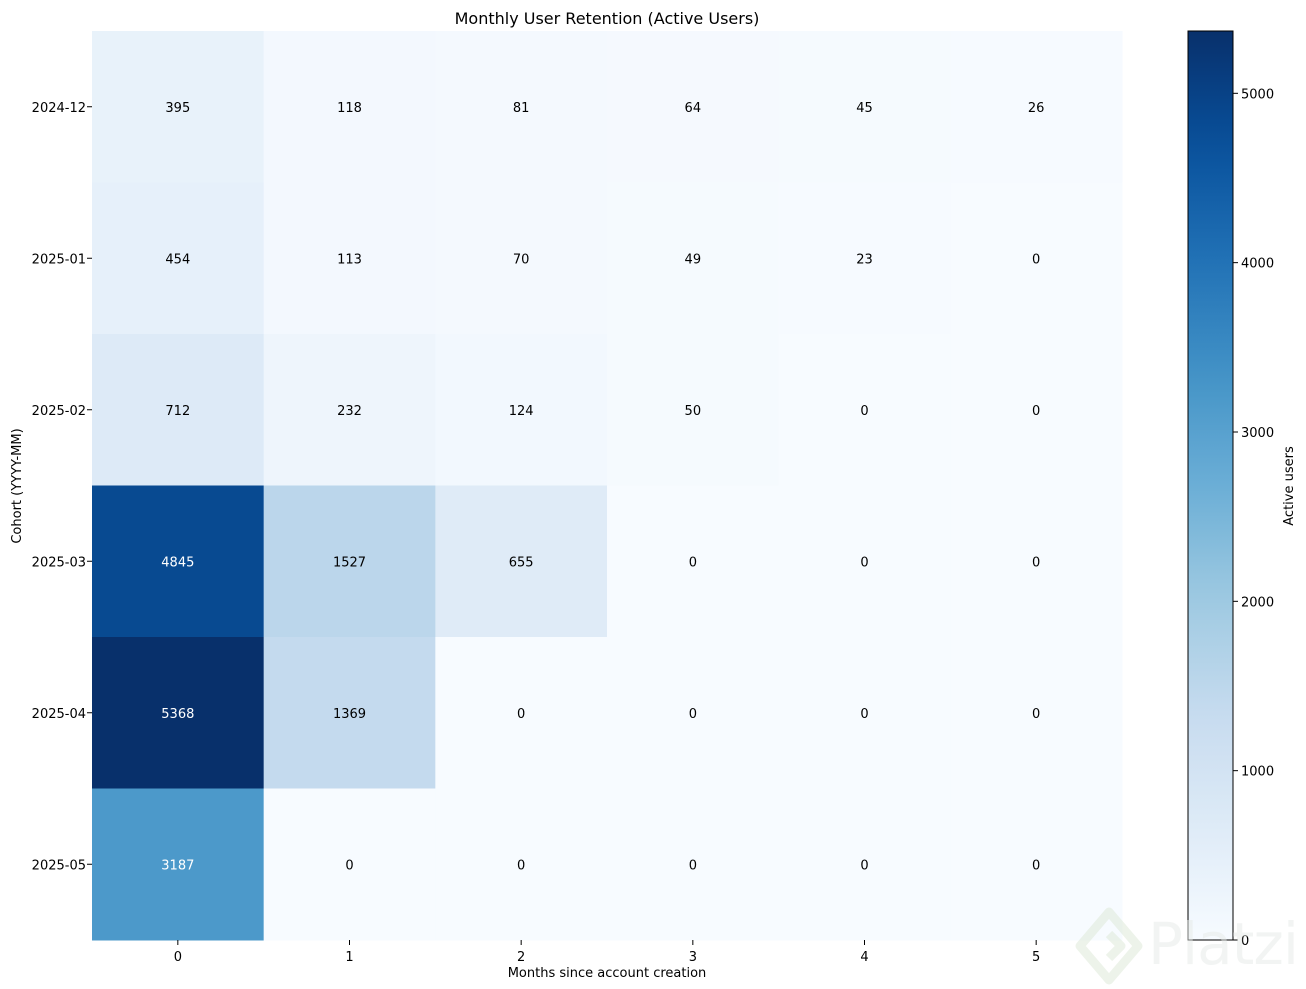  I want to click on colorbar-tick-label: 2000, so click(1257, 602).